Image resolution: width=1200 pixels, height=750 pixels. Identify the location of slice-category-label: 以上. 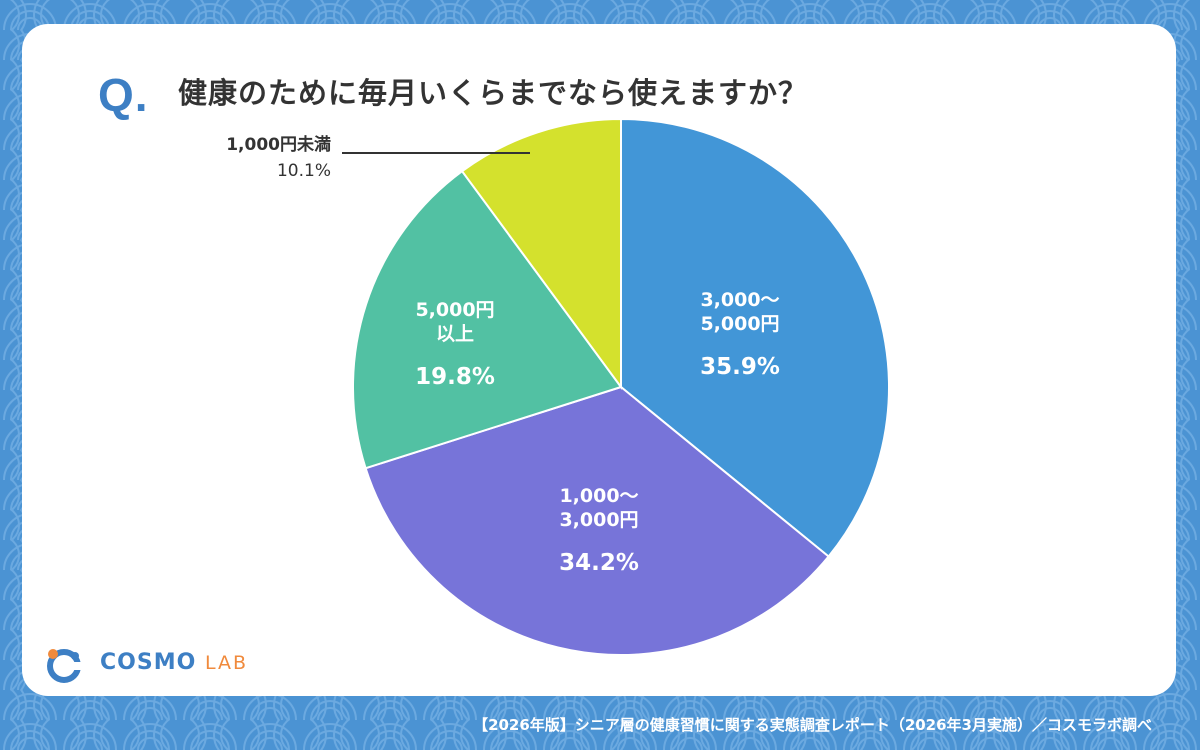
(455, 334).